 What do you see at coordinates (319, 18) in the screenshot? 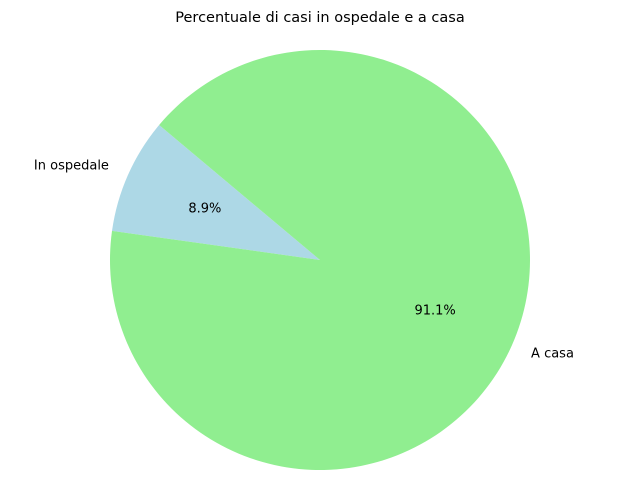
I see `chart-title: Percentuale di casi in ospedale e a casa` at bounding box center [319, 18].